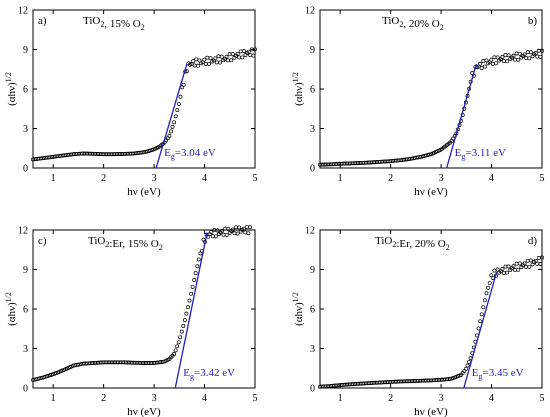  What do you see at coordinates (25, 310) in the screenshot?
I see `y-tick-label: 6` at bounding box center [25, 310].